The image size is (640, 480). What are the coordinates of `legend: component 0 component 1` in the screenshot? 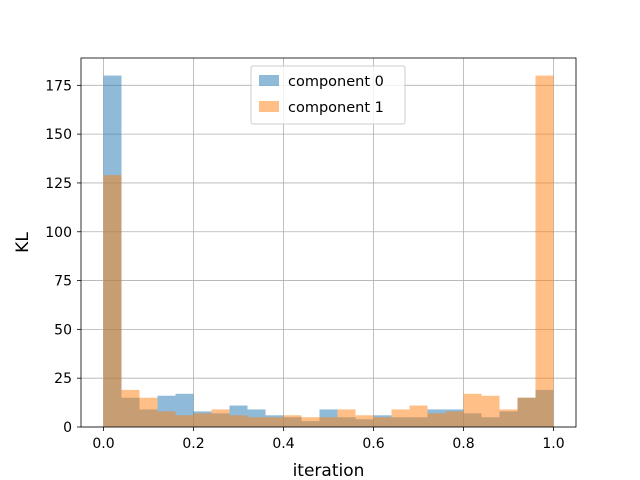 It's located at (328, 95).